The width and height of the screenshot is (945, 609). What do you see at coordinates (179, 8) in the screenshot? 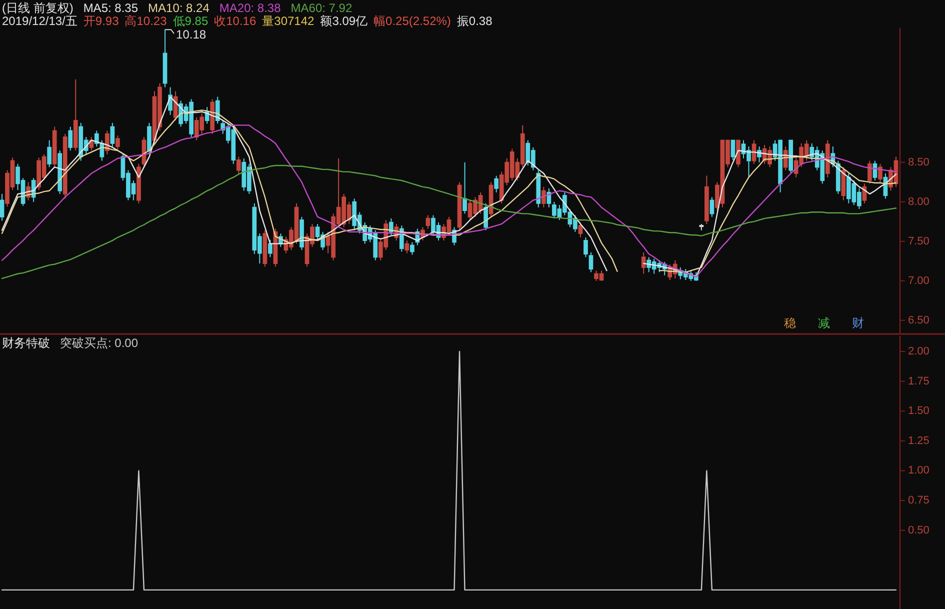
I see `text: MA10: 8.24` at bounding box center [179, 8].